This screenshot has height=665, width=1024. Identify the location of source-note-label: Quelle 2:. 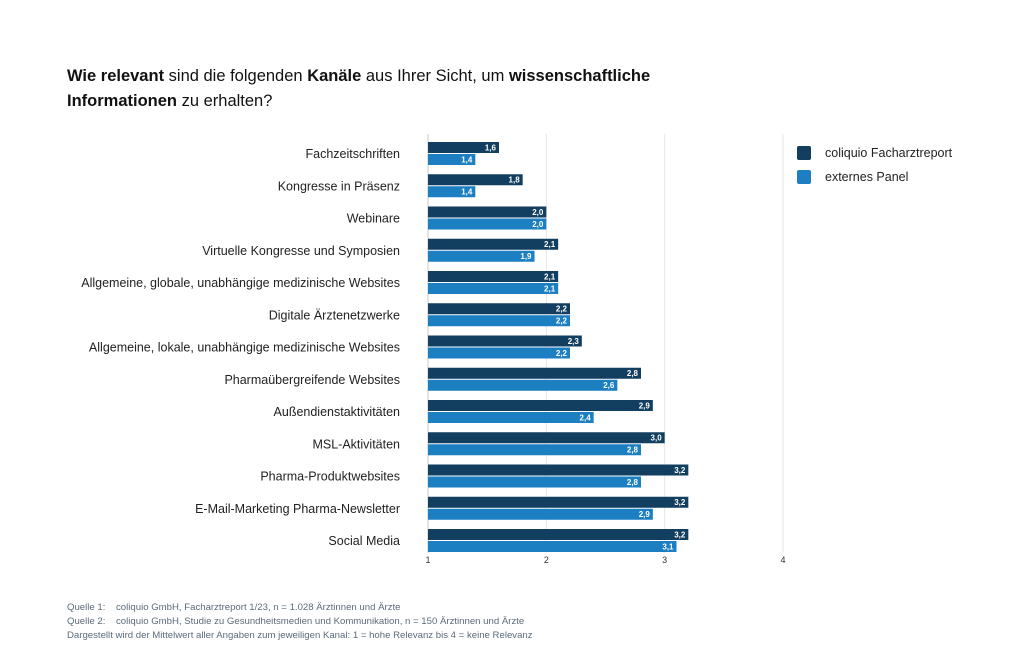
(86, 621).